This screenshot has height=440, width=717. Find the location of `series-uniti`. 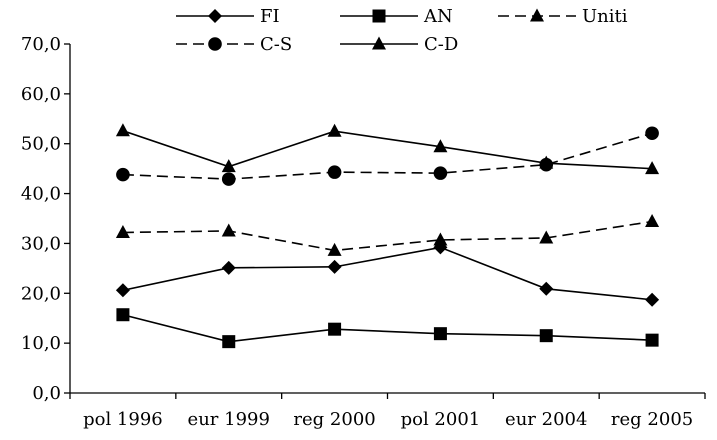

series-uniti is located at coordinates (387, 234).